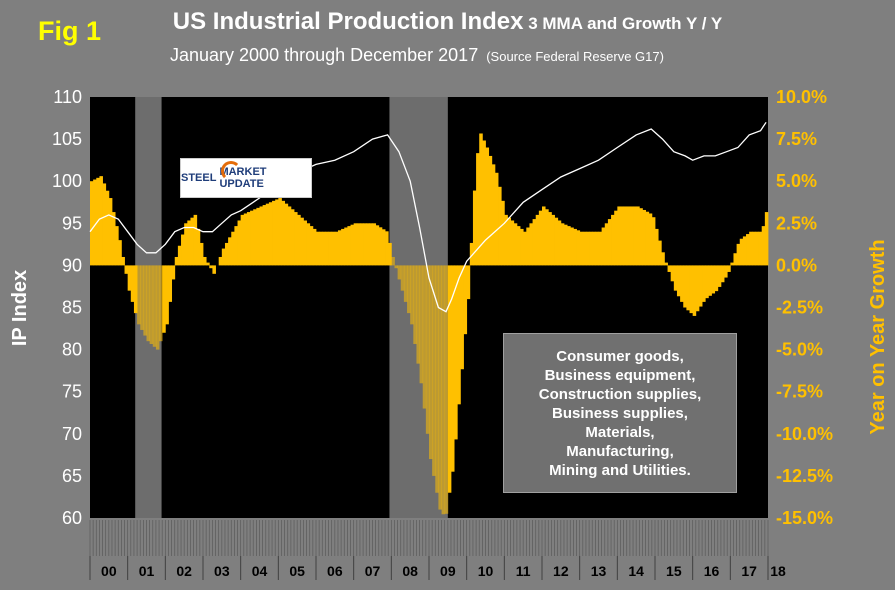 Image resolution: width=895 pixels, height=590 pixels. I want to click on left-axis-tick-label: 85, so click(72, 308).